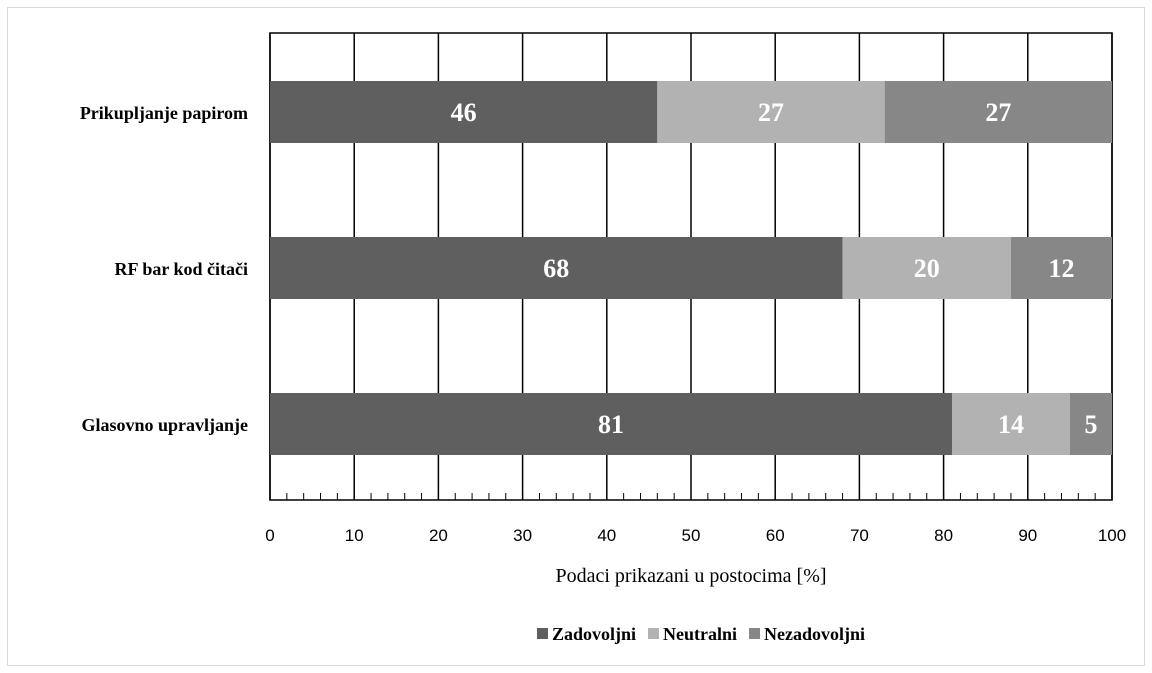 This screenshot has height=673, width=1152. What do you see at coordinates (690, 576) in the screenshot?
I see `x-axis-title: Podaci prikazani u postocima [%]` at bounding box center [690, 576].